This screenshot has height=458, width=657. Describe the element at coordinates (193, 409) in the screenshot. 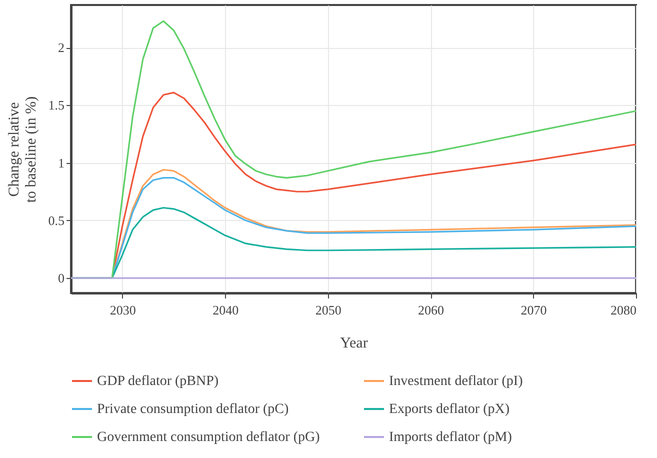

I see `legend-label: Private consumption deflator (pC)` at that location.